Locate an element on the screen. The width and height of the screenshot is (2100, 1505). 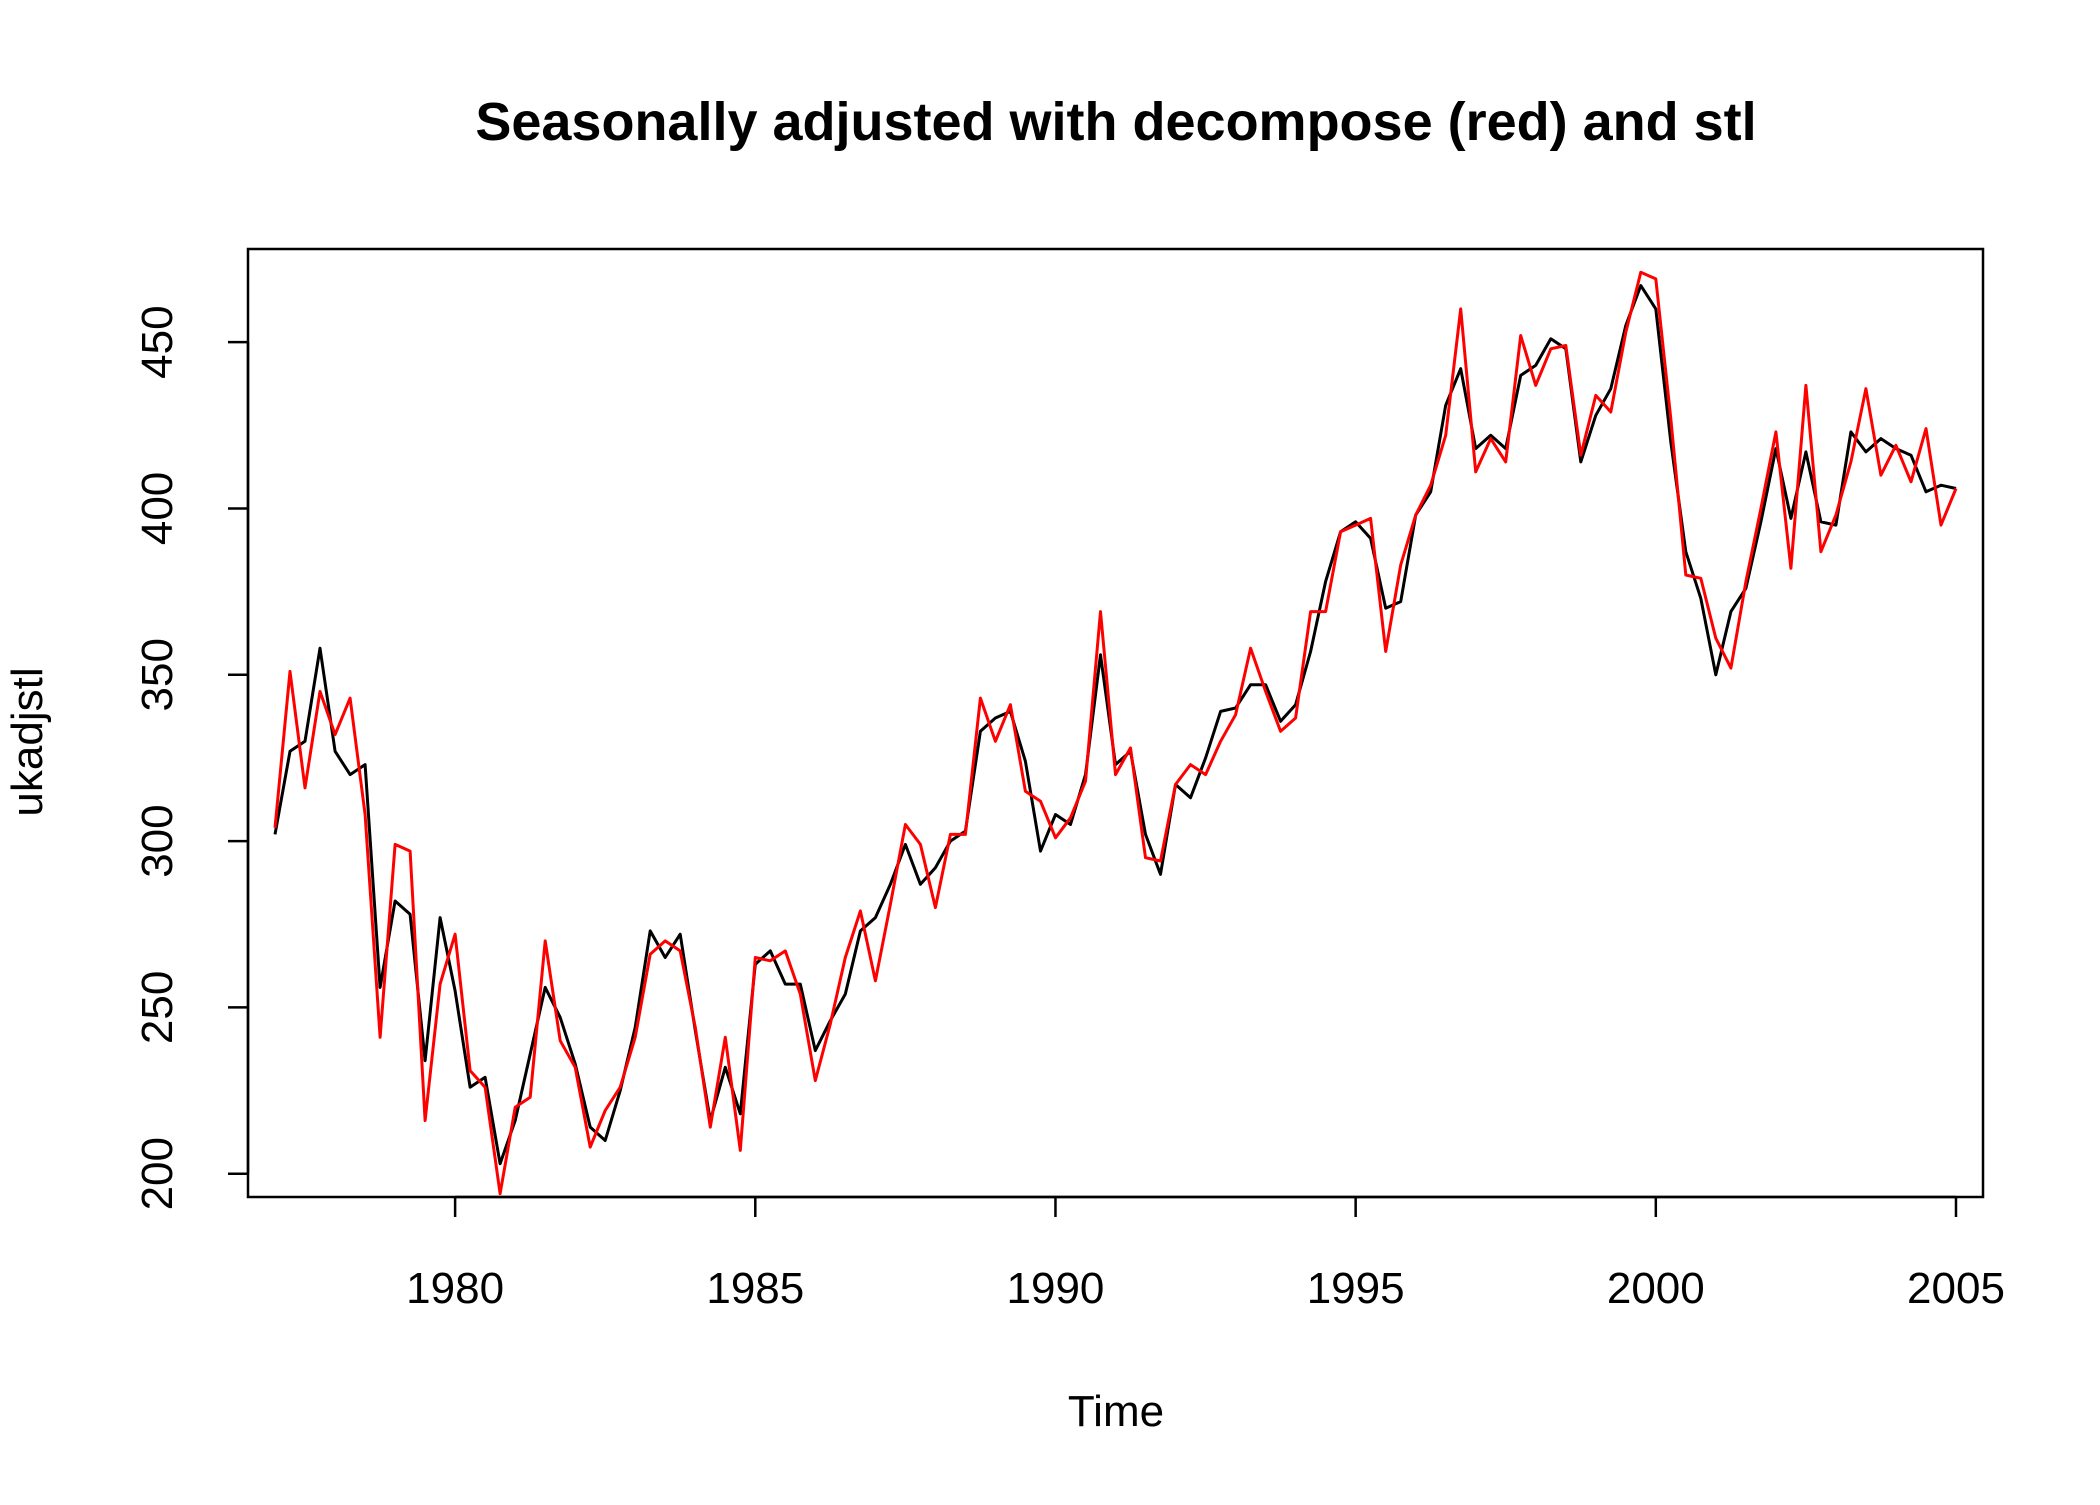
x-tick-label: 1980 is located at coordinates (455, 1288).